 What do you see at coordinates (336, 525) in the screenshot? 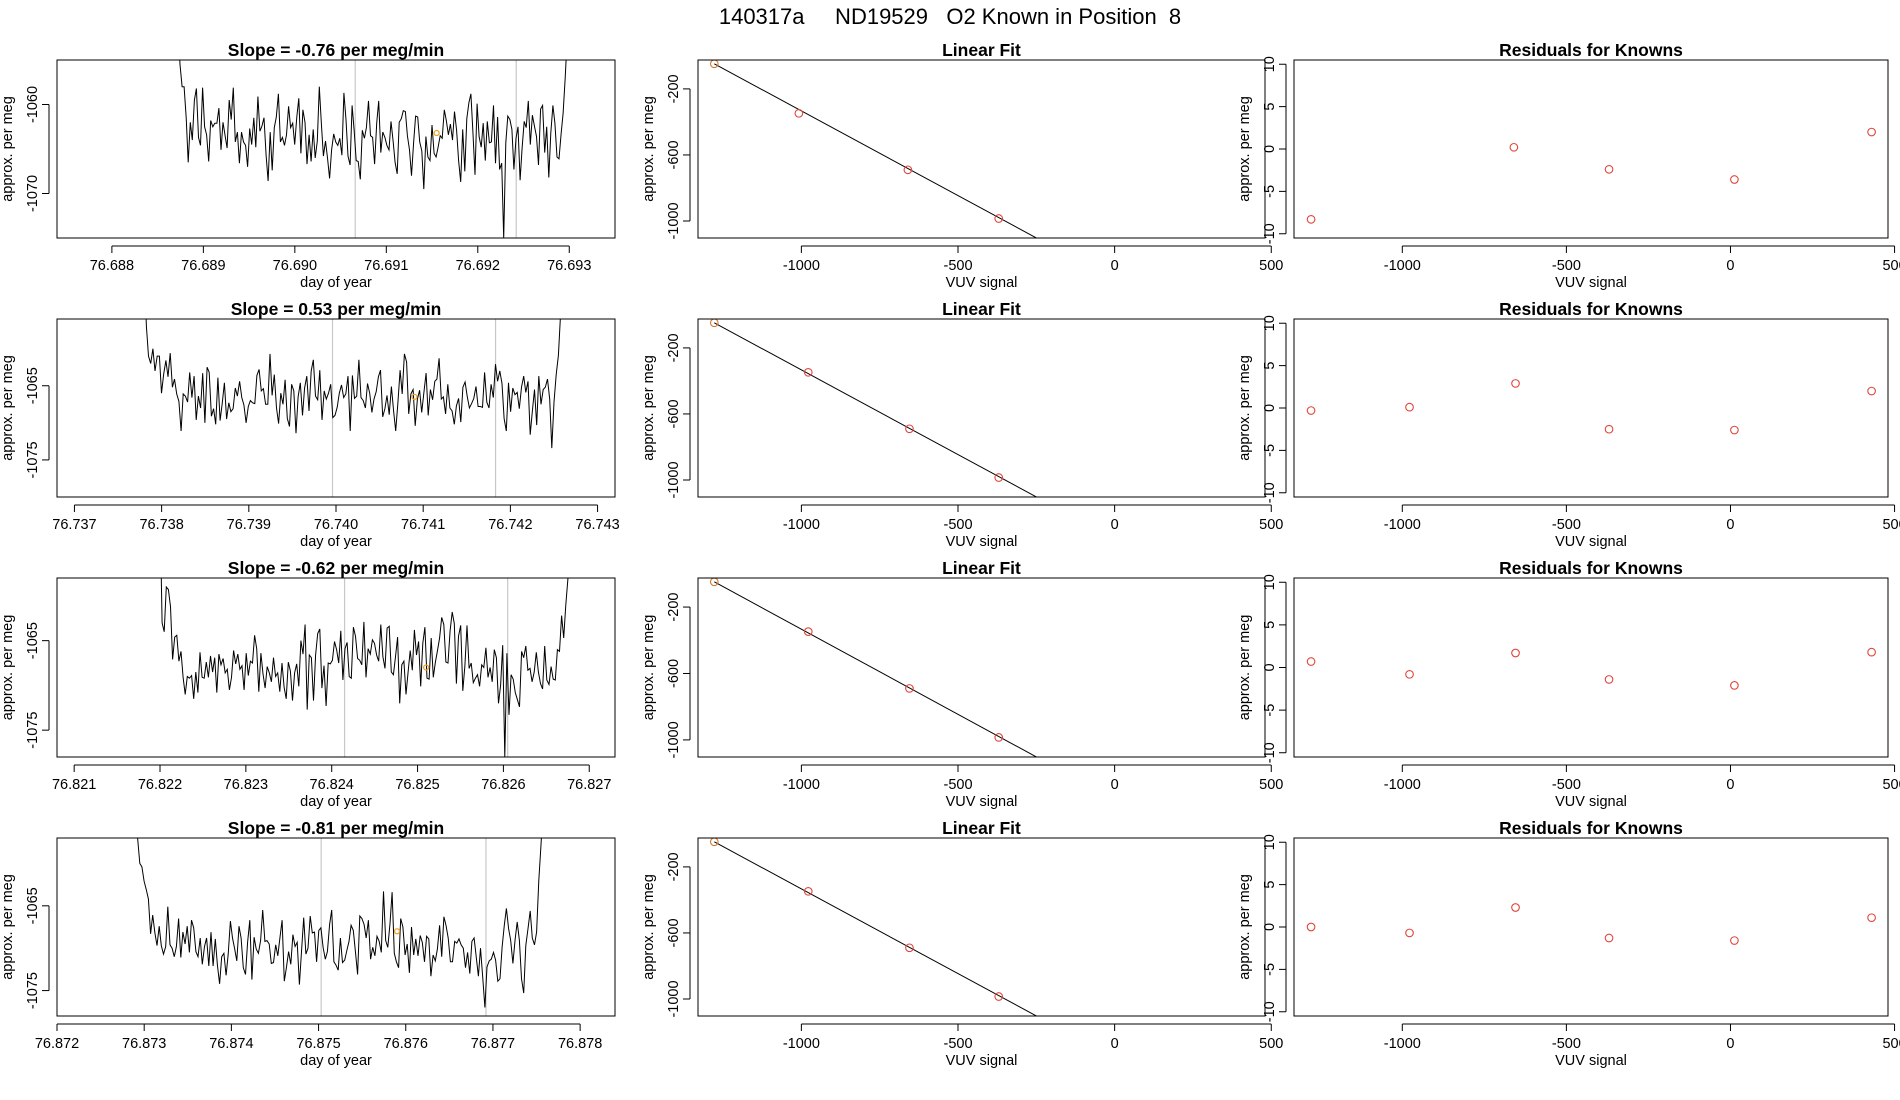
I see `x-tick-label: 76.740` at bounding box center [336, 525].